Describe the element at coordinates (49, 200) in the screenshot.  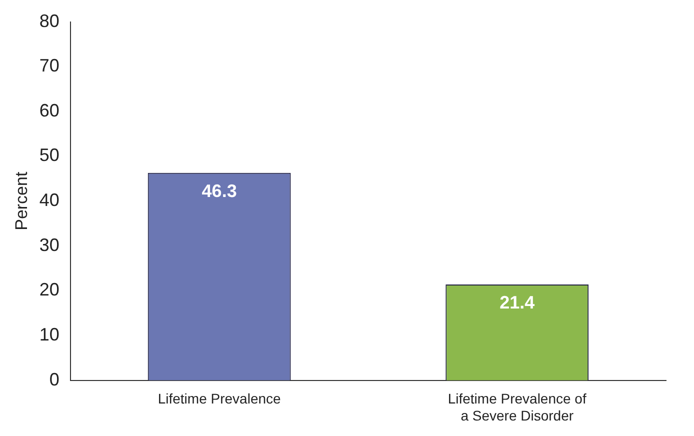
I see `y-tick-label: 40` at that location.